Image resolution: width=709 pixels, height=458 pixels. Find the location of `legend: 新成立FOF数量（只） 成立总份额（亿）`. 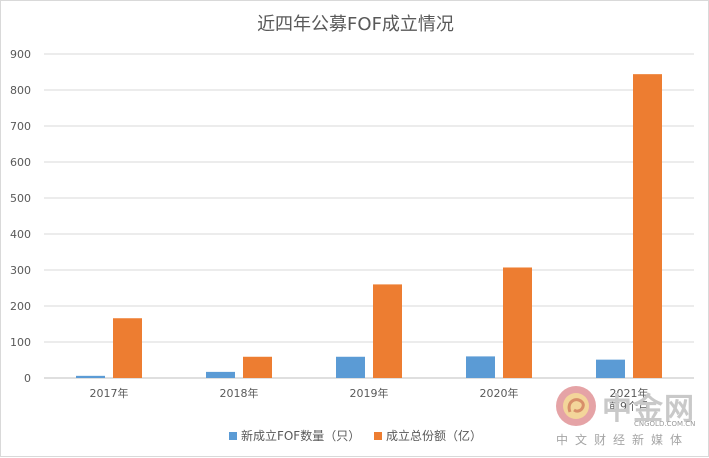

legend: 新成立FOF数量（只） 成立总份额（亿） is located at coordinates (355, 435).